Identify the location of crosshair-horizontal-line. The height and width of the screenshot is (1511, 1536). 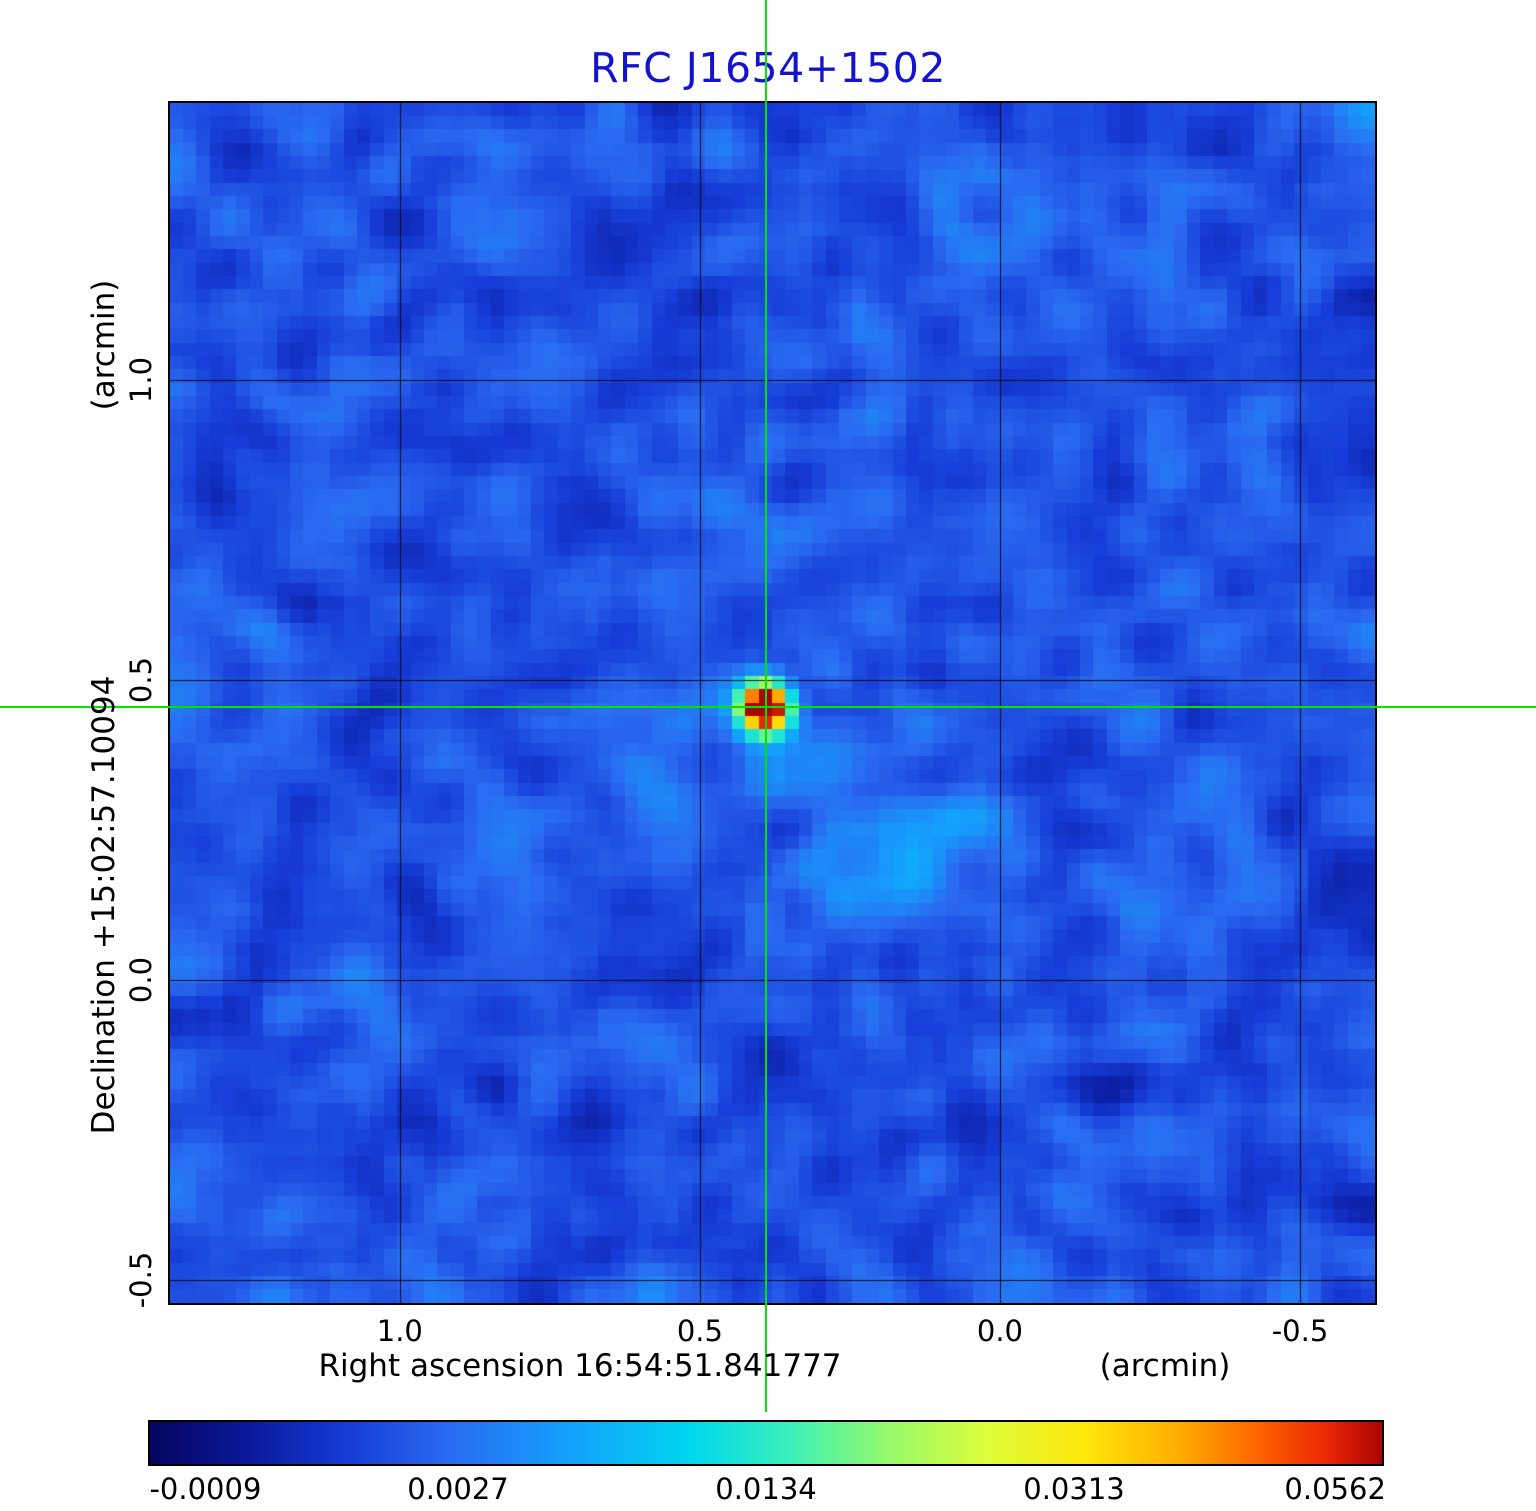
(768, 707).